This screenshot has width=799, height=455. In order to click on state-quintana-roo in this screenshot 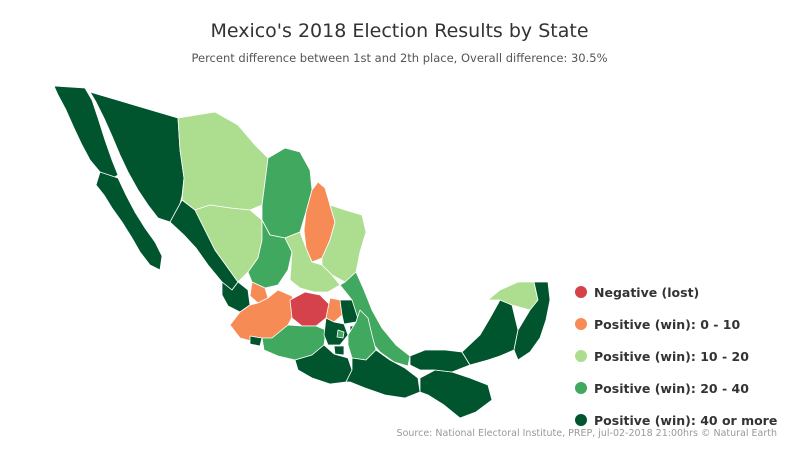, I will do `click(532, 321)`.